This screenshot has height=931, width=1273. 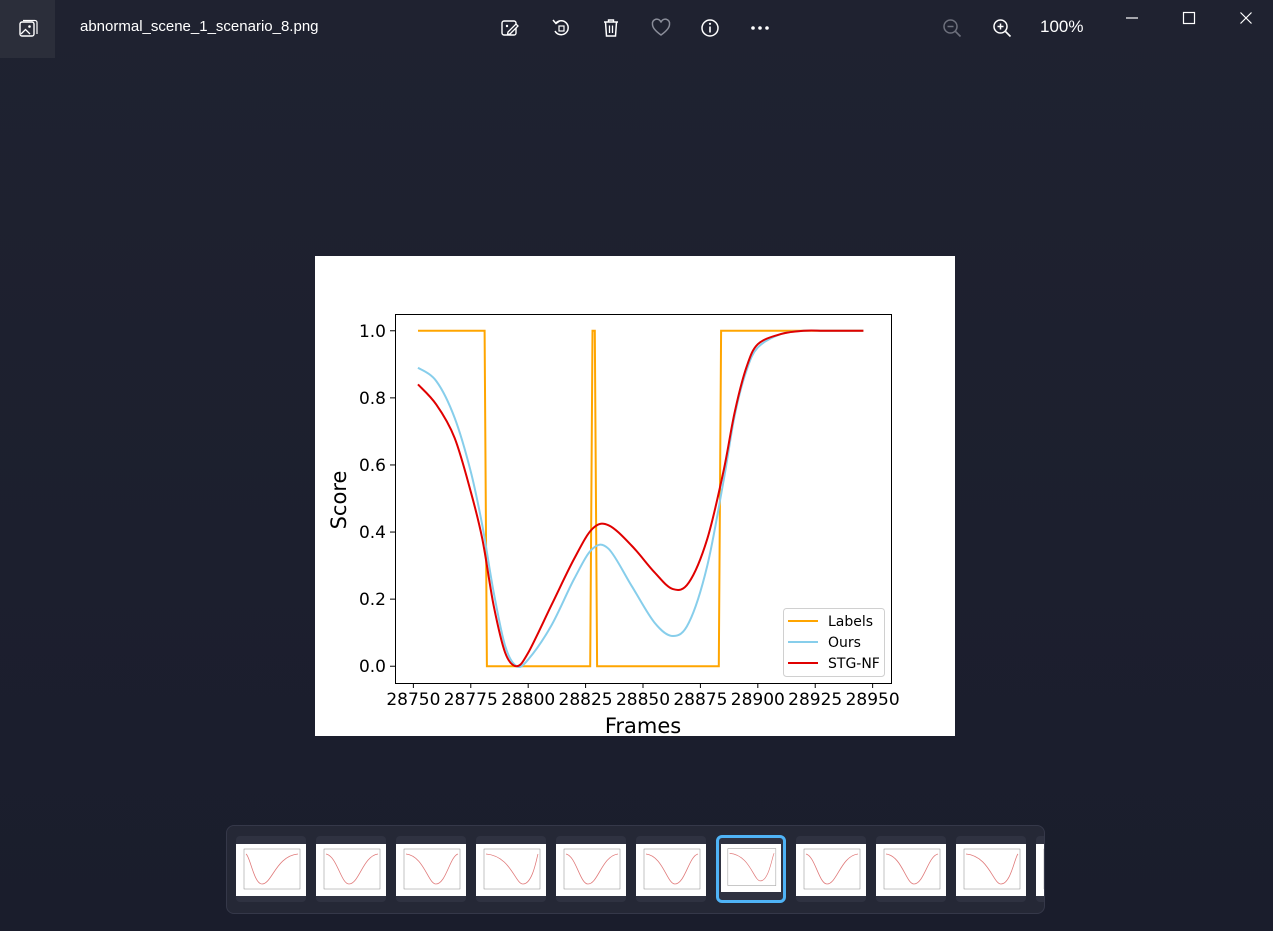 I want to click on zoom-in-button, so click(x=1002, y=28).